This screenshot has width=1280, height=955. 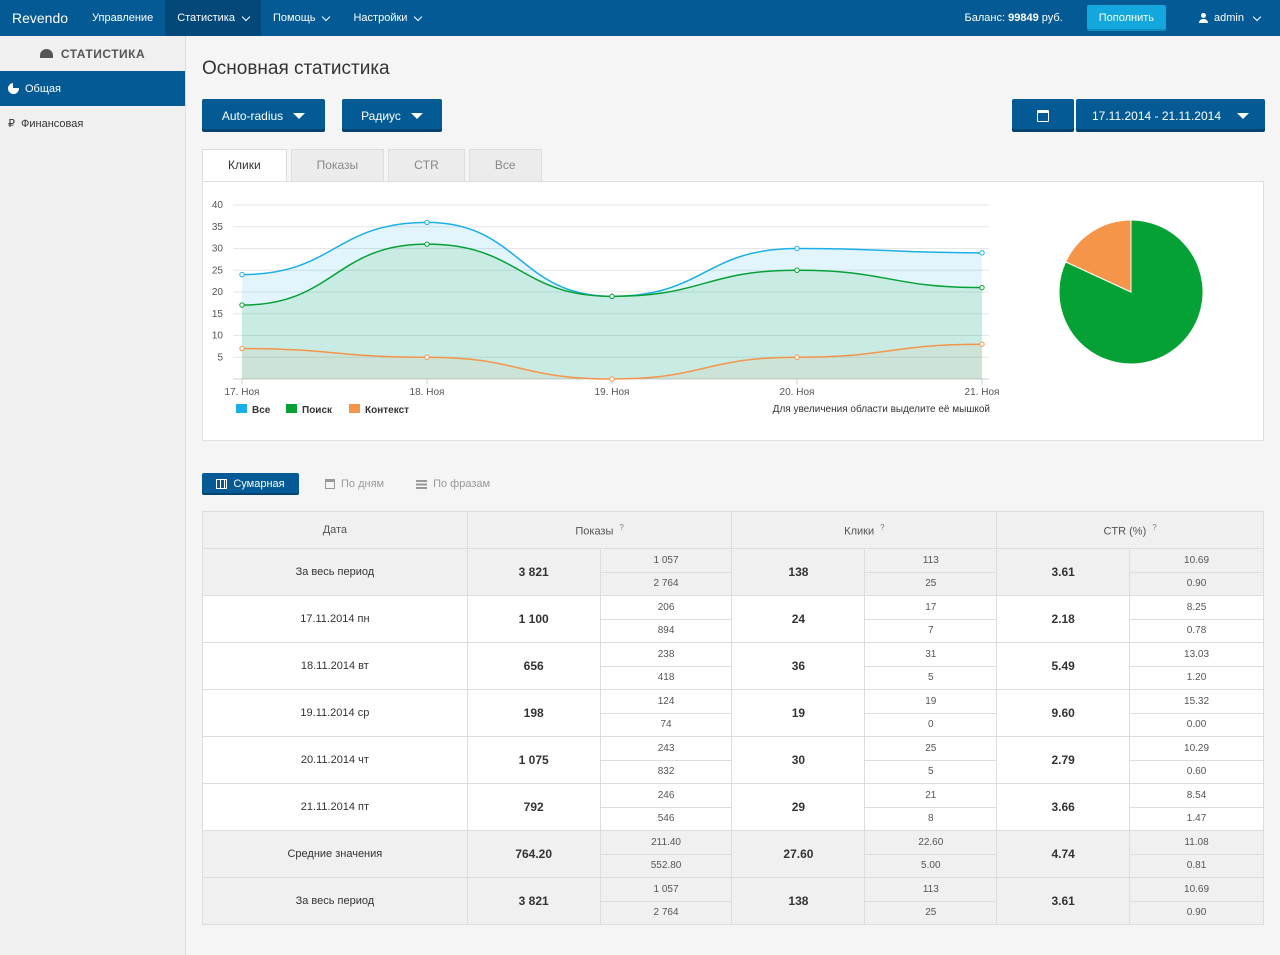 What do you see at coordinates (1063, 760) in the screenshot?
I see `cell-ctr-total: 2.79` at bounding box center [1063, 760].